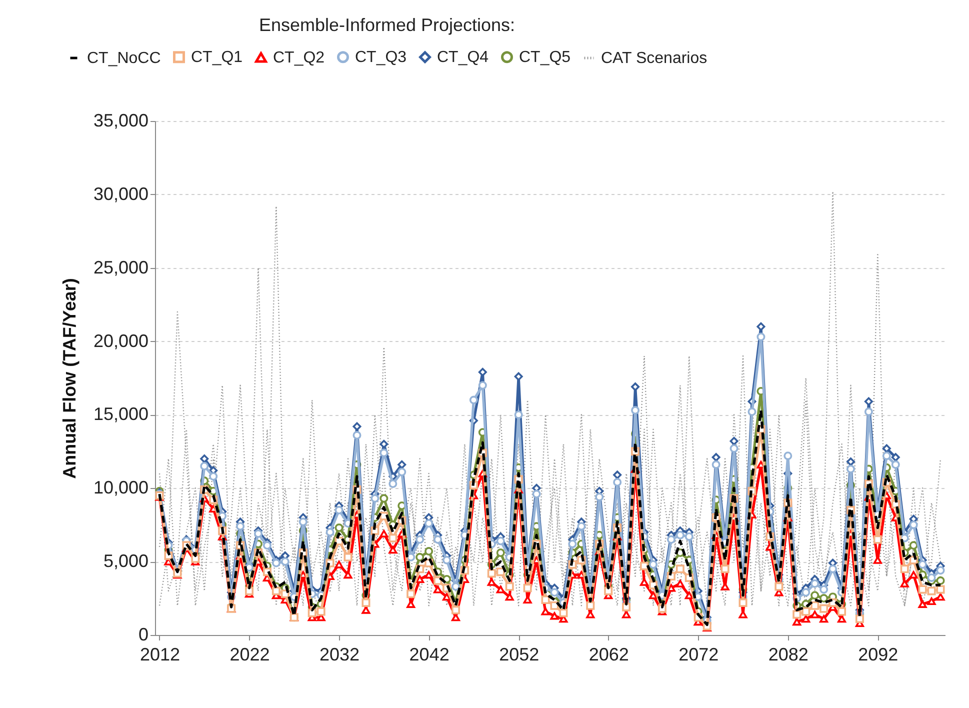 This screenshot has height=708, width=969. I want to click on y-tick-label: 0, so click(143, 634).